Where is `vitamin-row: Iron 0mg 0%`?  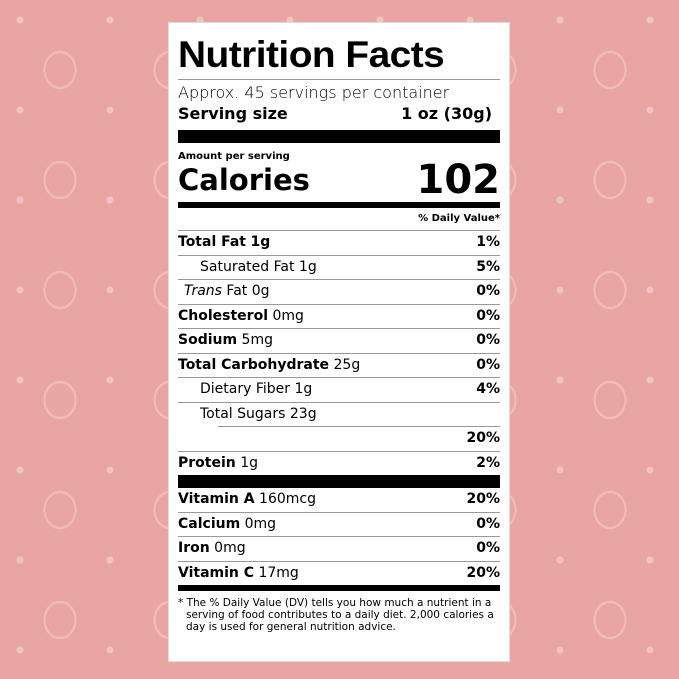
vitamin-row: Iron 0mg 0% is located at coordinates (339, 548).